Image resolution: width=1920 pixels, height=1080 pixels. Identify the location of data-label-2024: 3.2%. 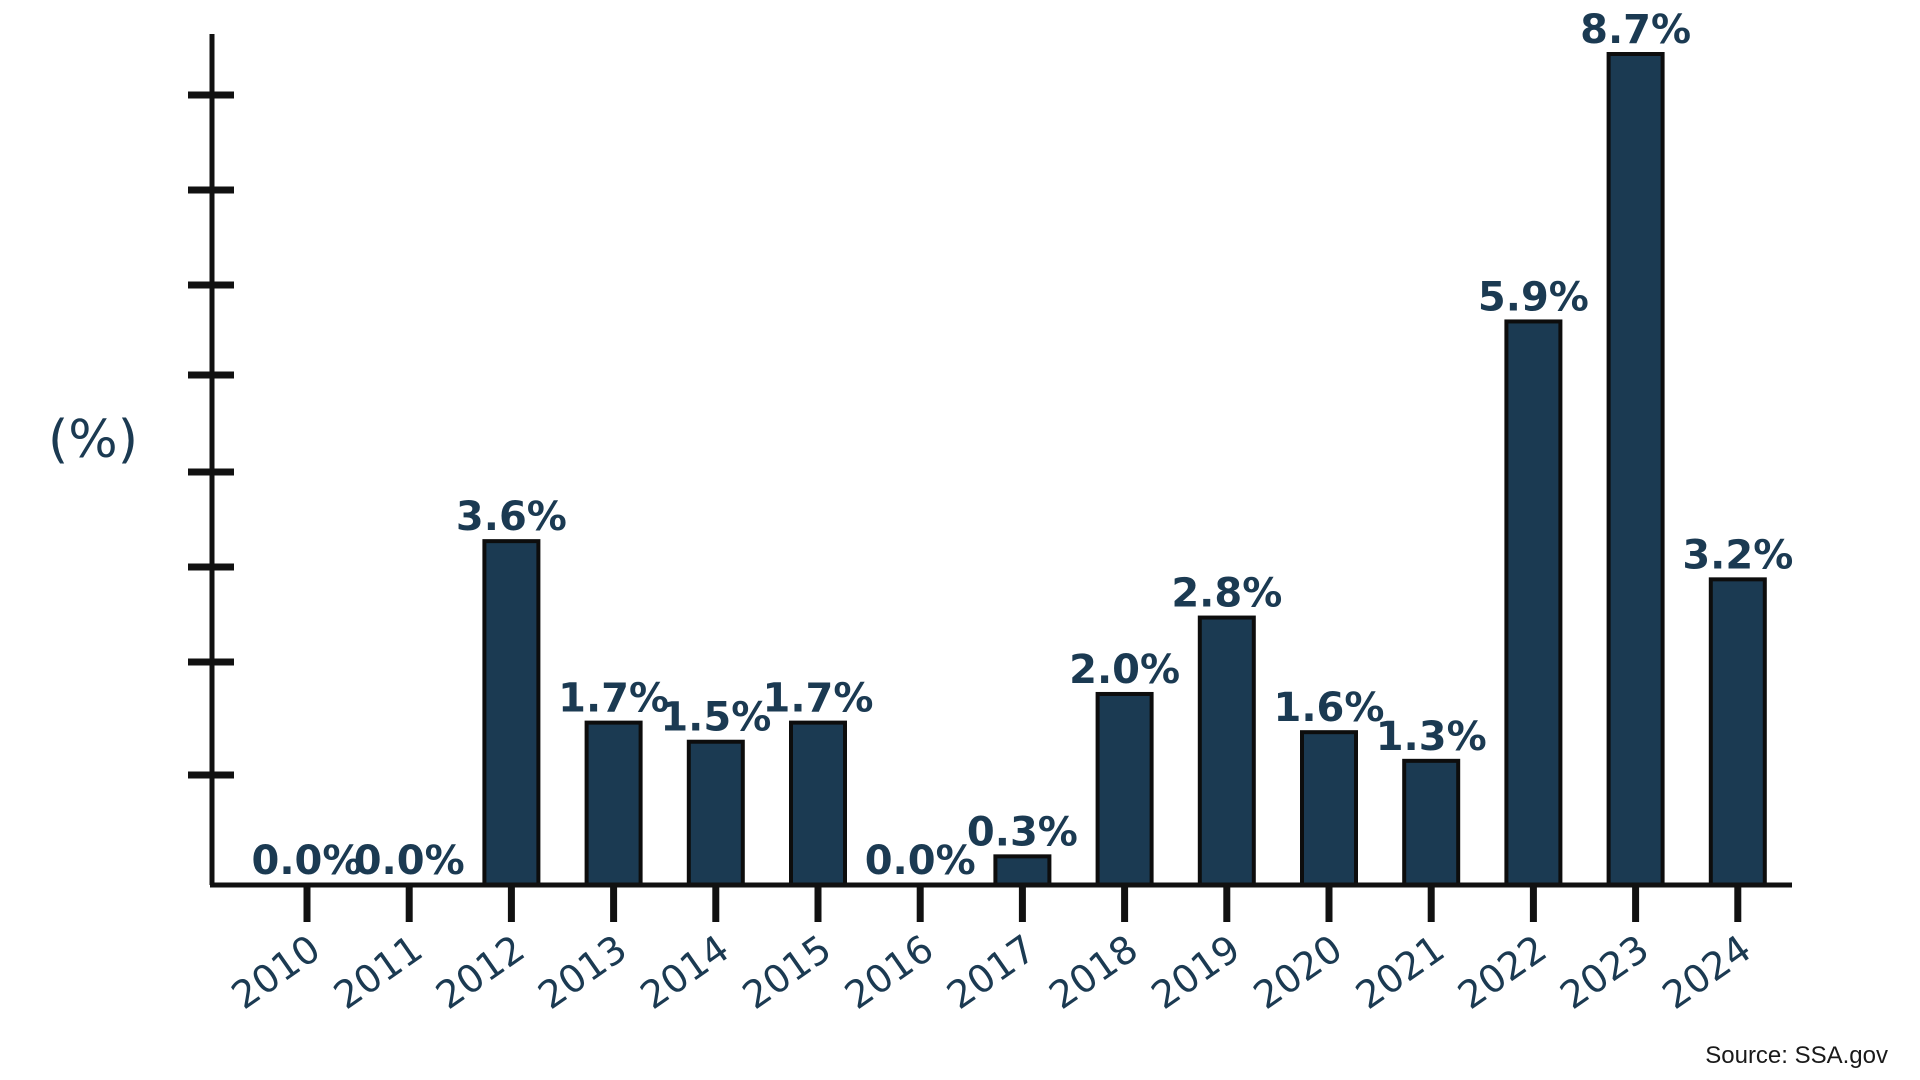
(1737, 555).